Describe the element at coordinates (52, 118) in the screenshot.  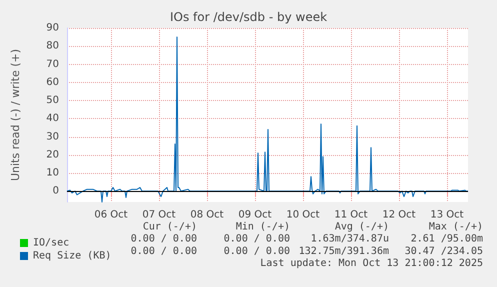
I see `y-tick-label: 40` at that location.